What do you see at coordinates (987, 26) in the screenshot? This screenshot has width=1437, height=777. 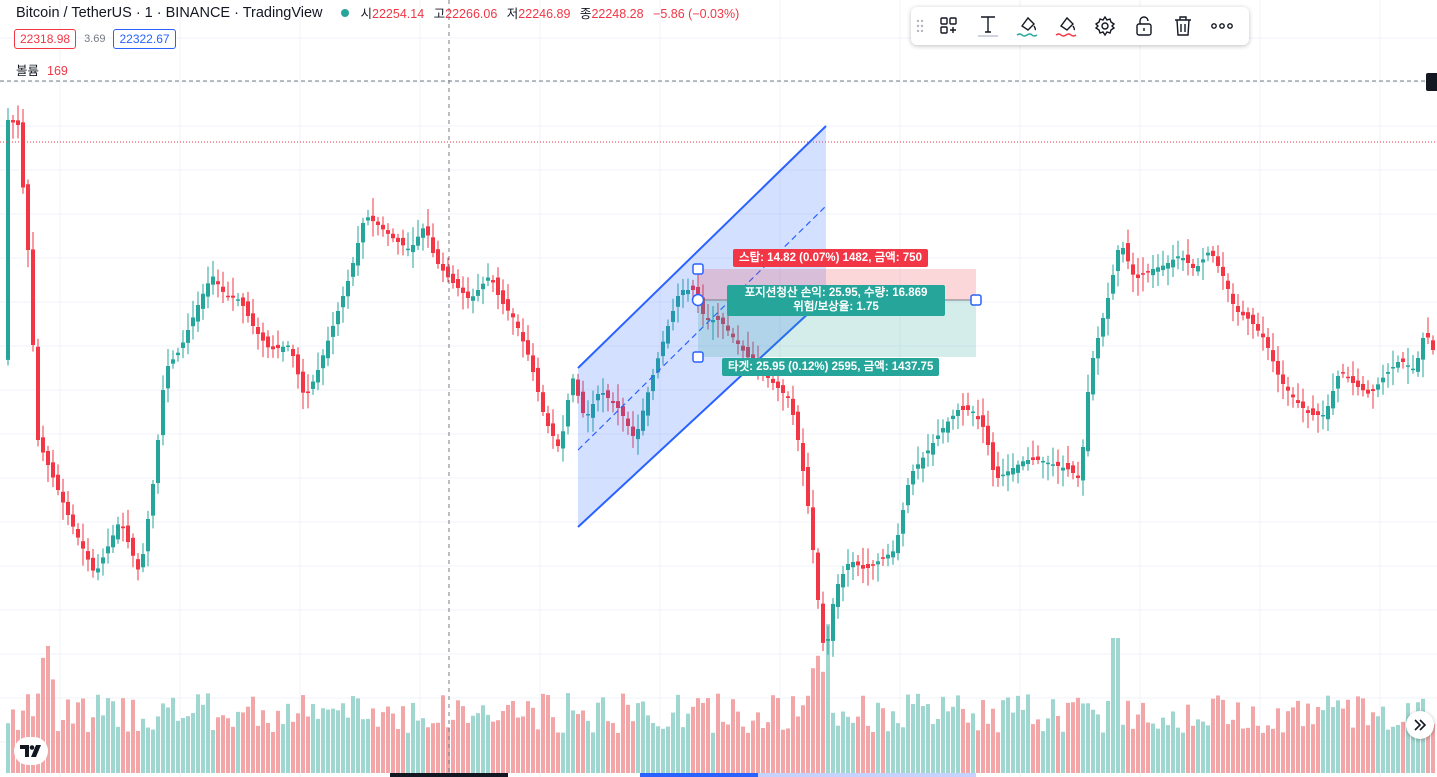 I see `text-button` at bounding box center [987, 26].